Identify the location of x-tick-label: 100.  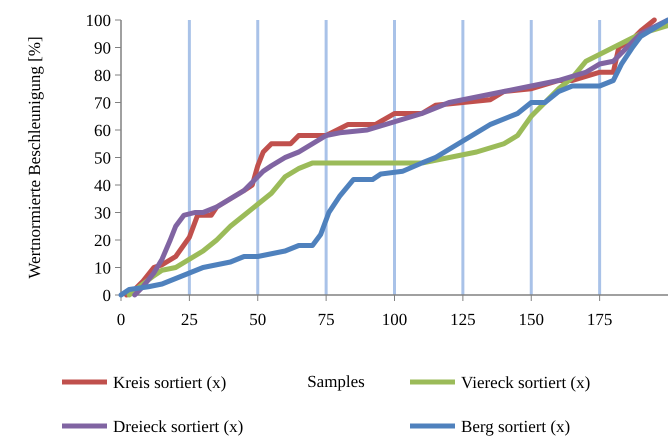
(395, 319).